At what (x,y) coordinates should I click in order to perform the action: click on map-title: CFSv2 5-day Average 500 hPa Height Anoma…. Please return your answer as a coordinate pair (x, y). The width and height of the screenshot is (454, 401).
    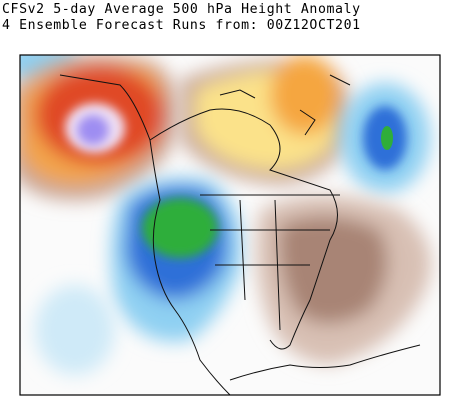
    Looking at the image, I should click on (181, 9).